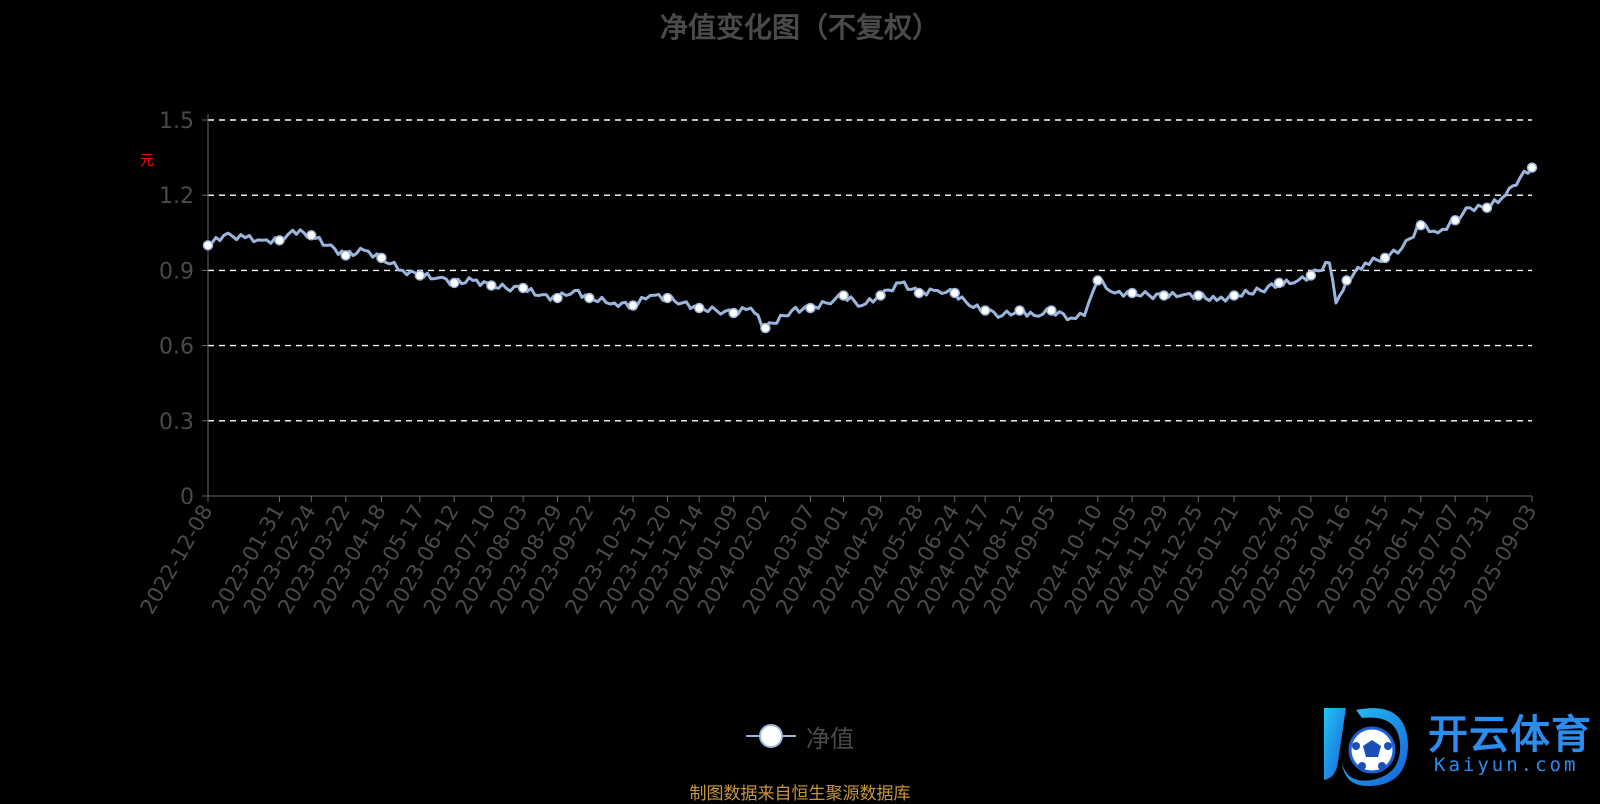  I want to click on legend-item: 净值, so click(800, 736).